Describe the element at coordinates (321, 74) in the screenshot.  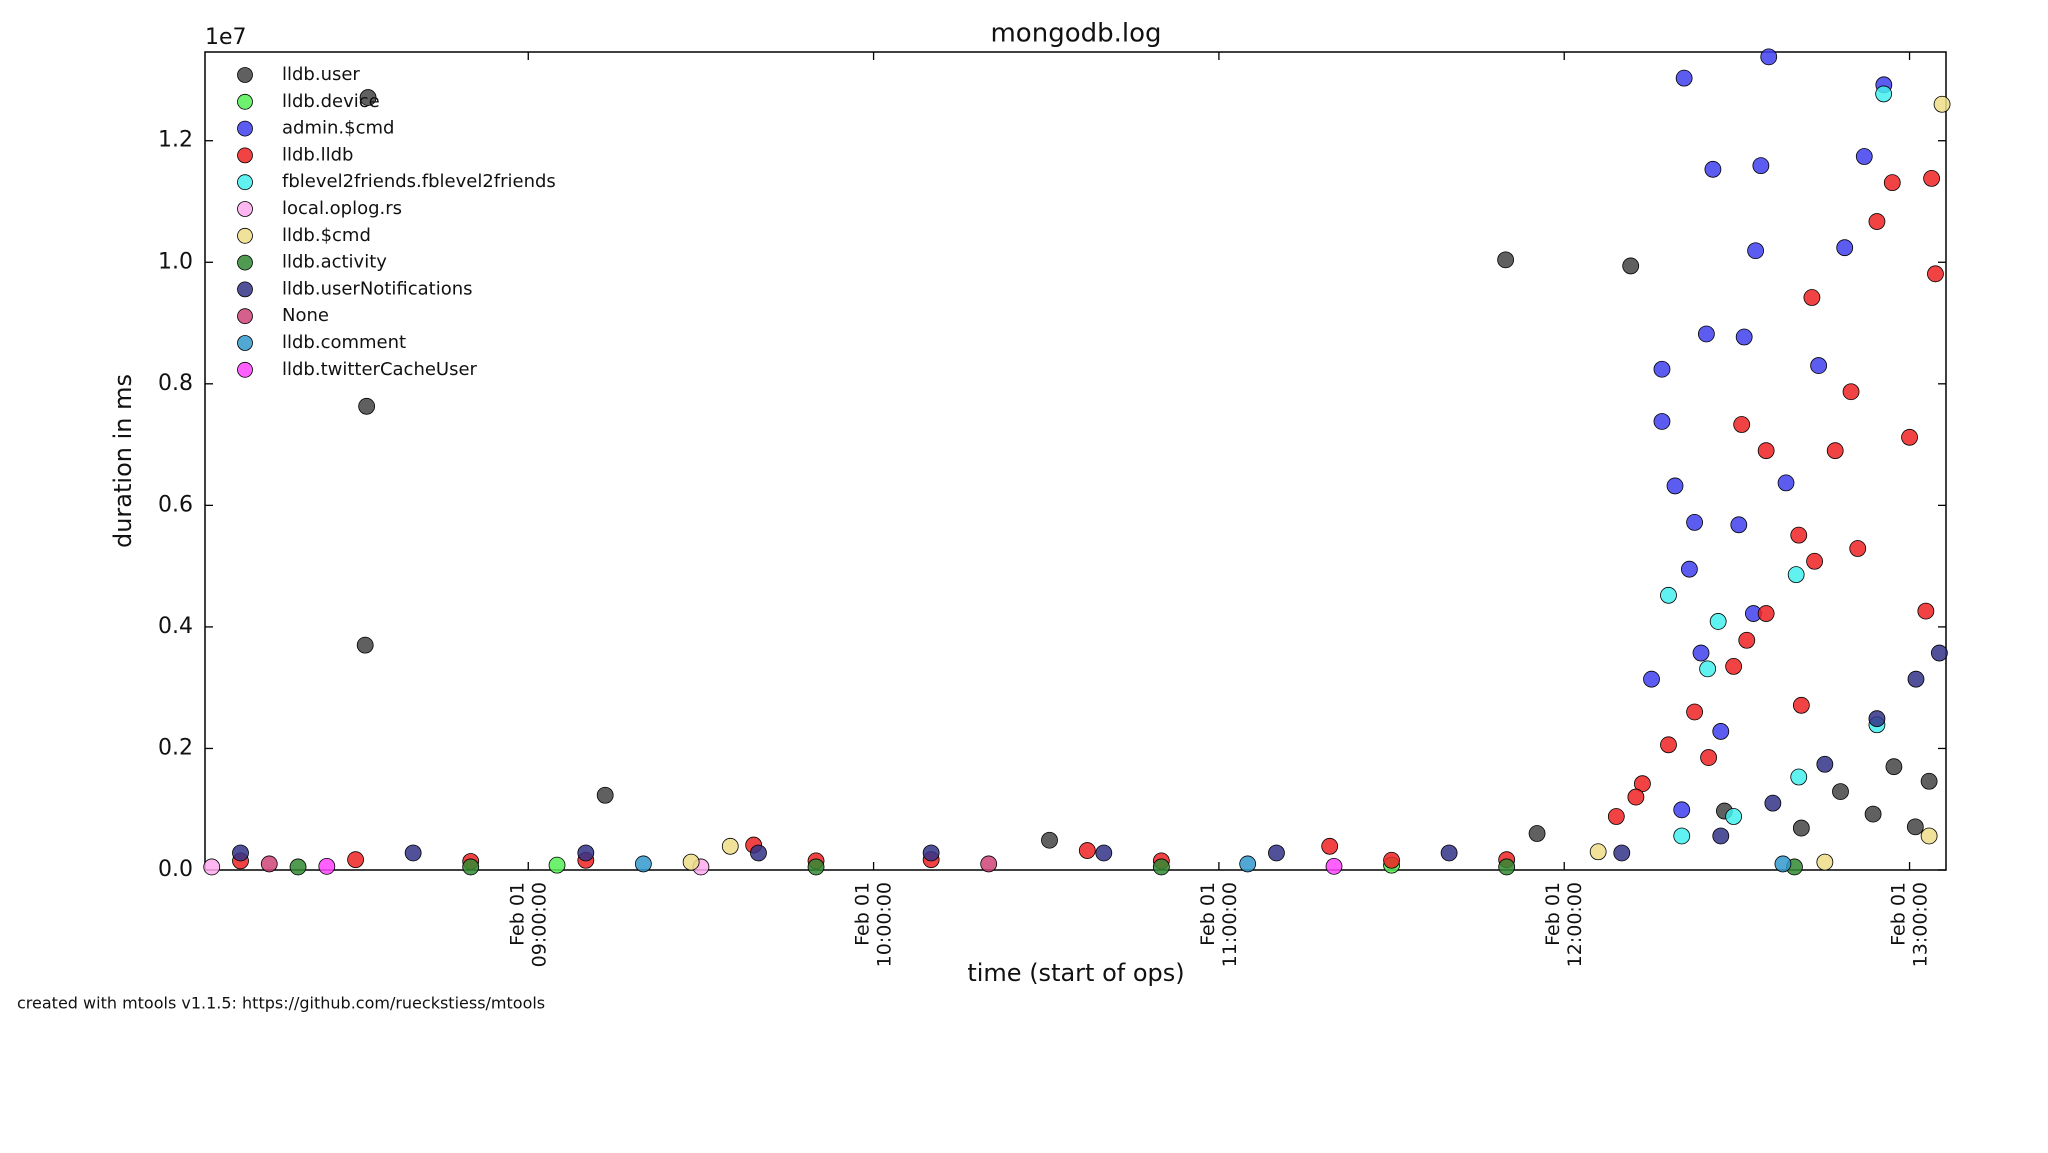
I see `legend-label: lldb.user` at that location.